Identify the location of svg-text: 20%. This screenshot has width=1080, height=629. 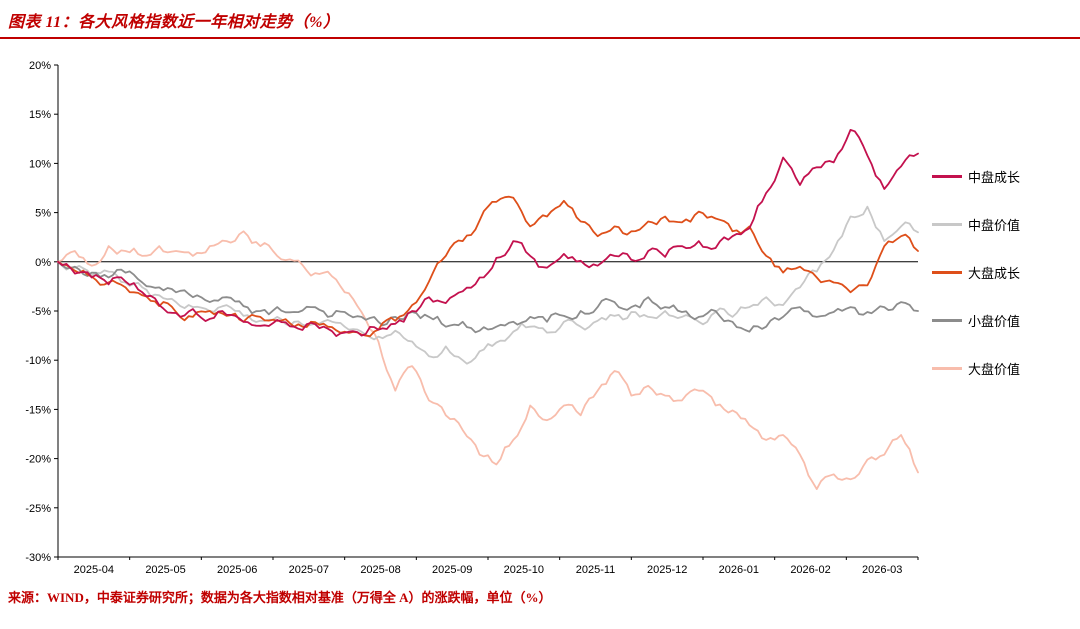
(40, 66).